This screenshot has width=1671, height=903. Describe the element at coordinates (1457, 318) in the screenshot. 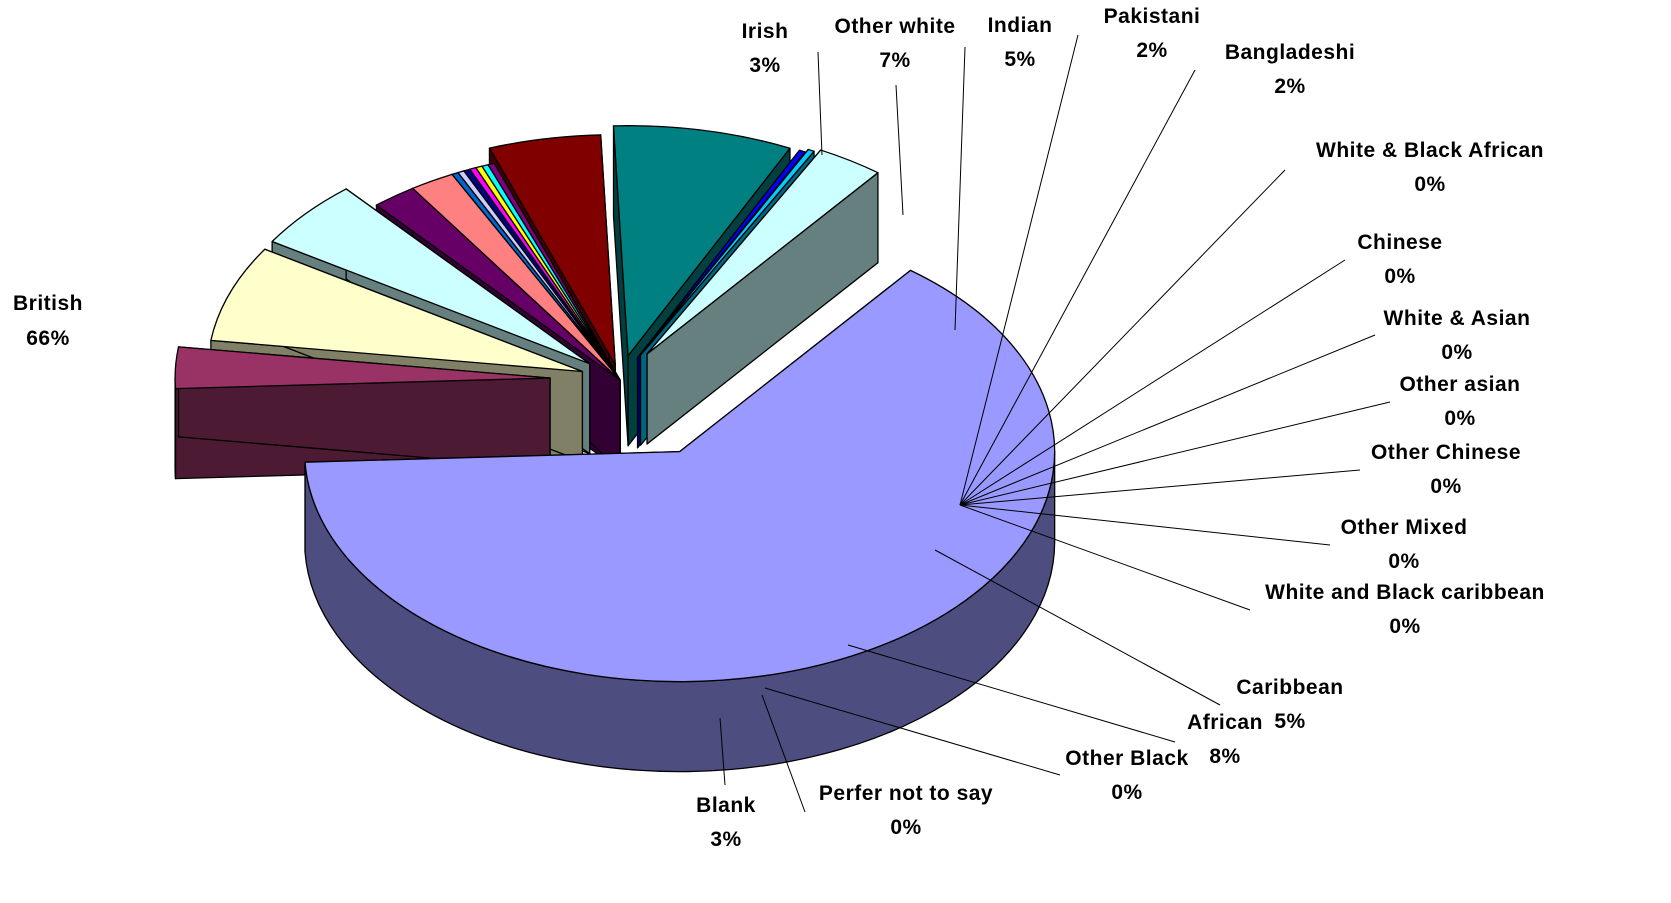

I see `label-white-asian: White & Asian` at that location.